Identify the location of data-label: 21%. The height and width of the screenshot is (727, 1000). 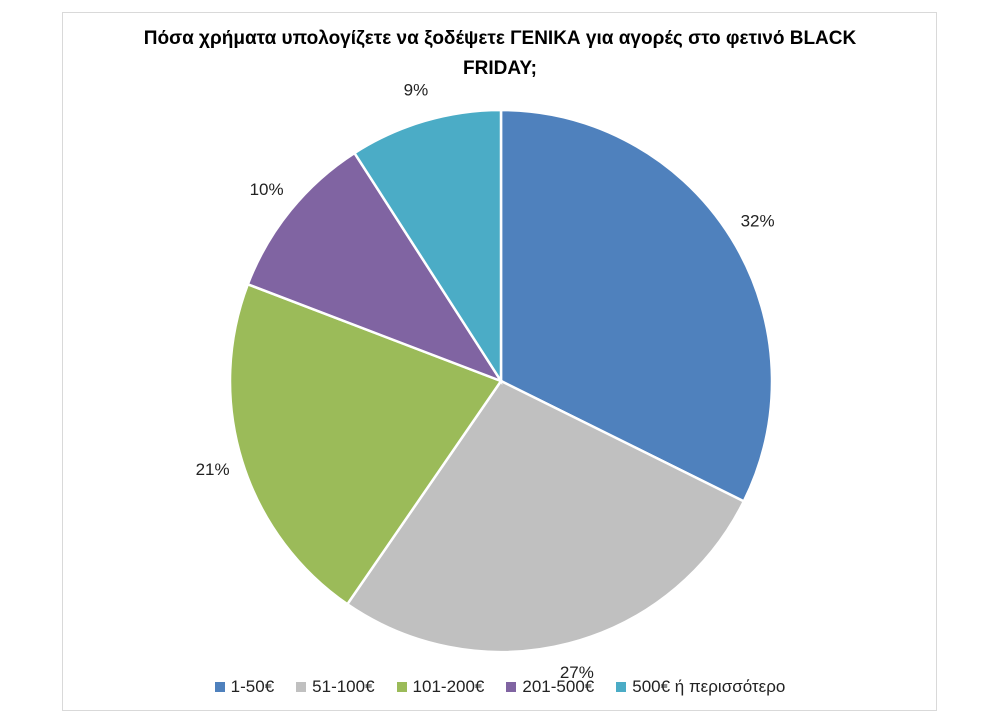
(213, 469).